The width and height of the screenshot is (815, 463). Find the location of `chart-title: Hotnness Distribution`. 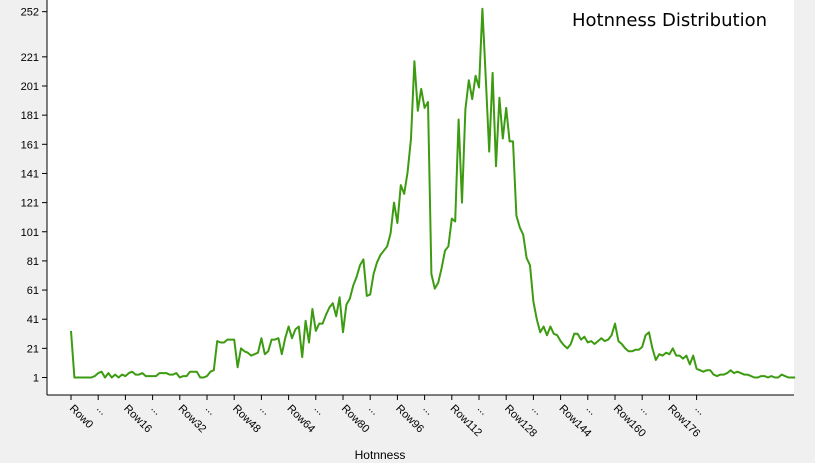

chart-title: Hotnness Distribution is located at coordinates (669, 20).